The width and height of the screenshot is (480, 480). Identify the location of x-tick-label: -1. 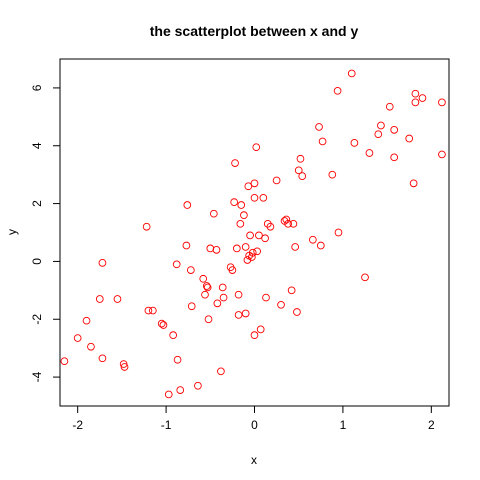
(166, 425).